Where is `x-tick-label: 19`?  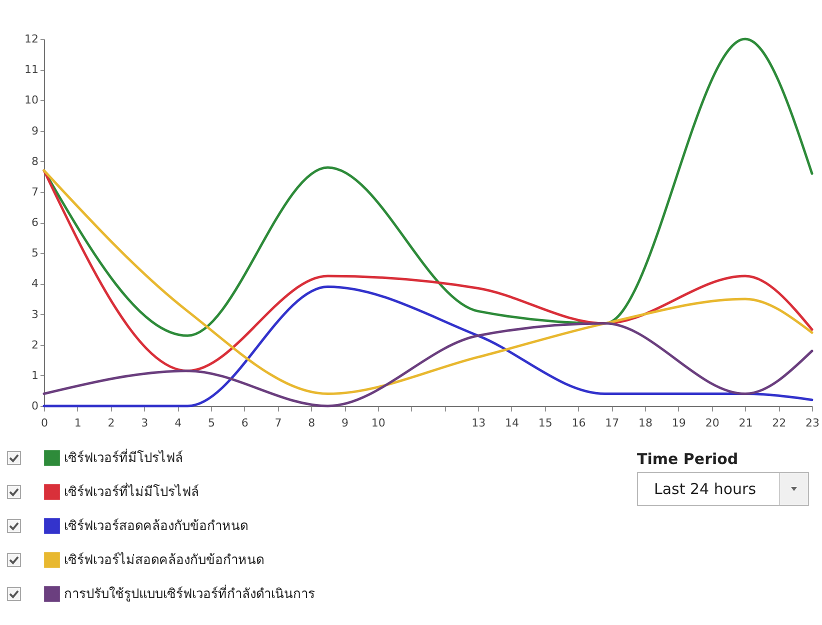 x-tick-label: 19 is located at coordinates (679, 423).